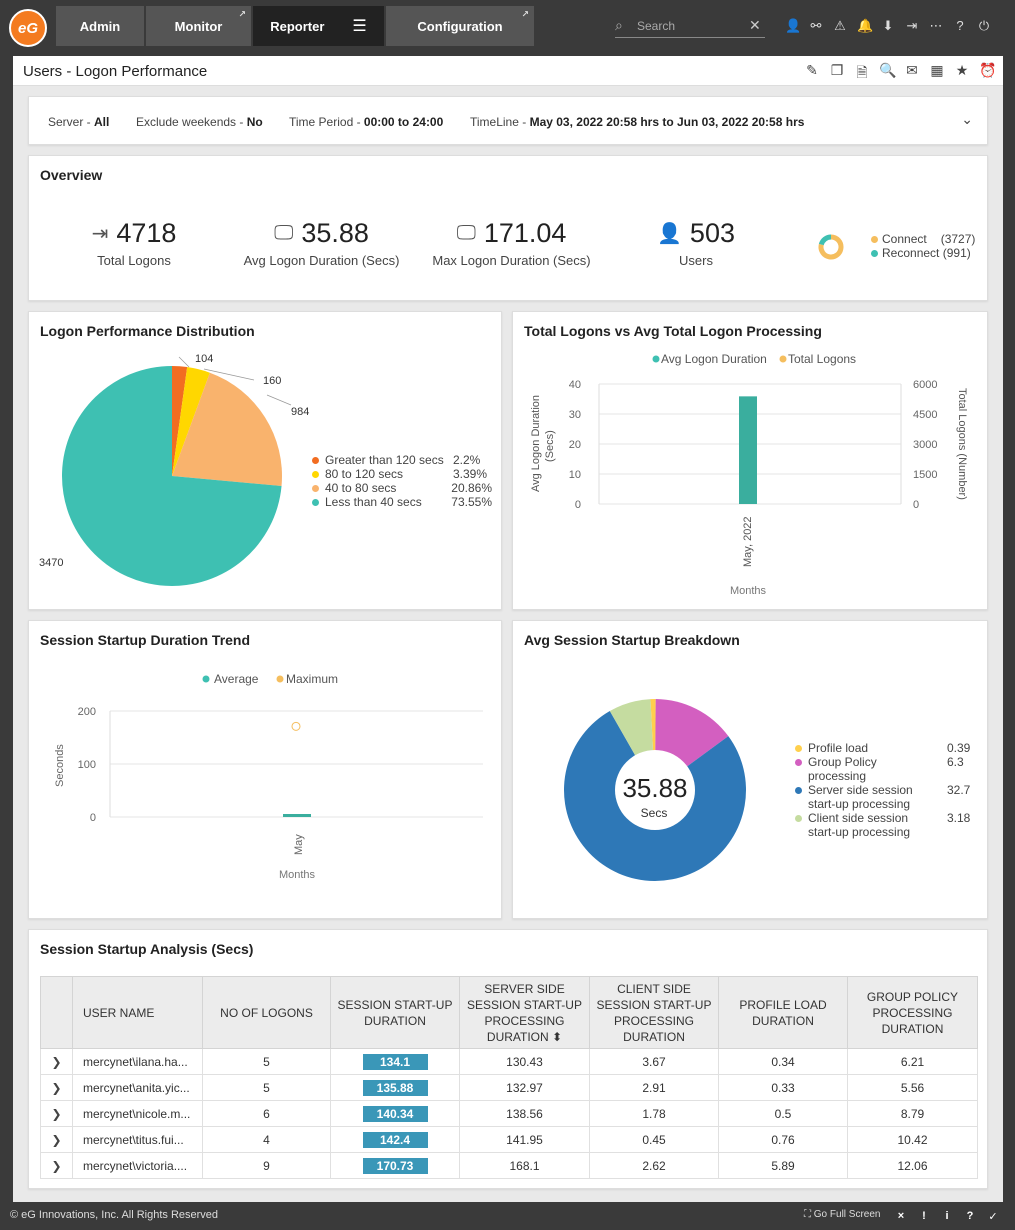  Describe the element at coordinates (575, 415) in the screenshot. I see `y-tick-left: 30` at that location.